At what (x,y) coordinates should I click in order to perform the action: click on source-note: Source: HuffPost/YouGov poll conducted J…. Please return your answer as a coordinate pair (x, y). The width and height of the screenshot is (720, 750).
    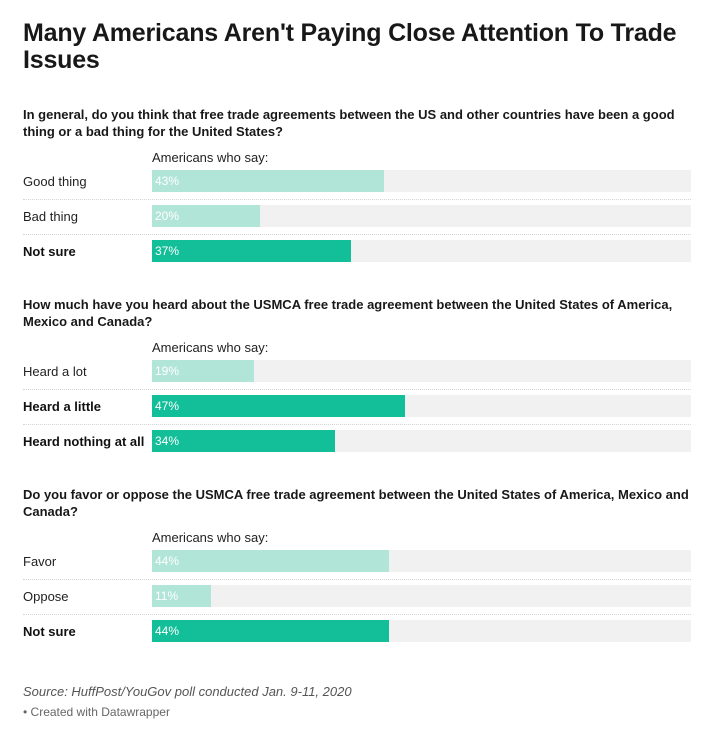
    Looking at the image, I should click on (187, 691).